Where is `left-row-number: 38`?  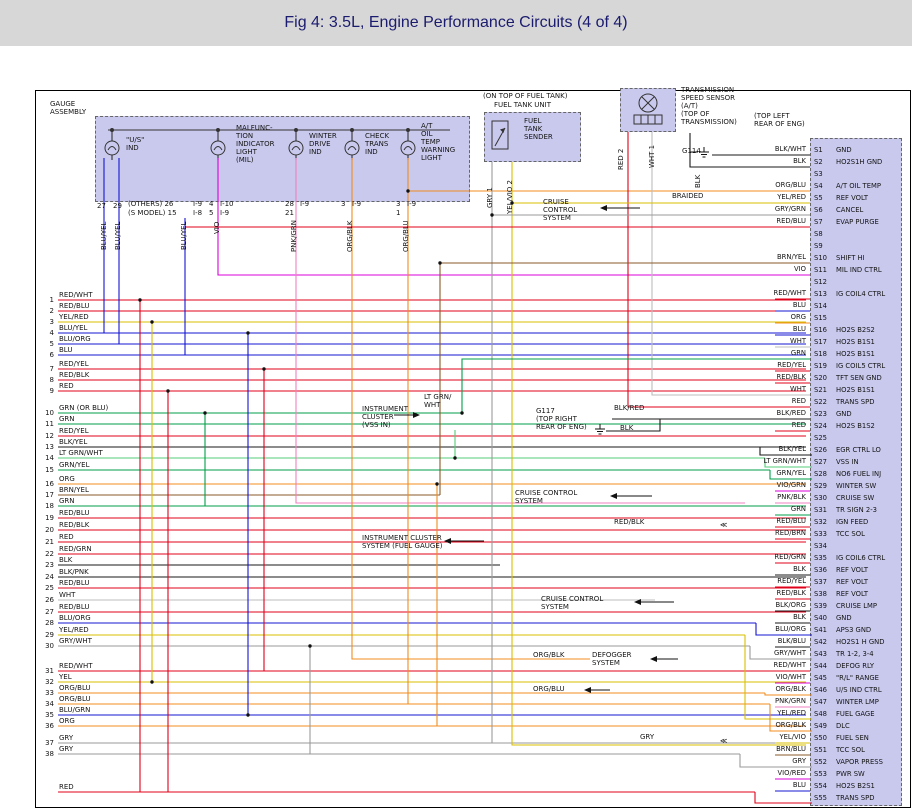 left-row-number: 38 is located at coordinates (49, 754).